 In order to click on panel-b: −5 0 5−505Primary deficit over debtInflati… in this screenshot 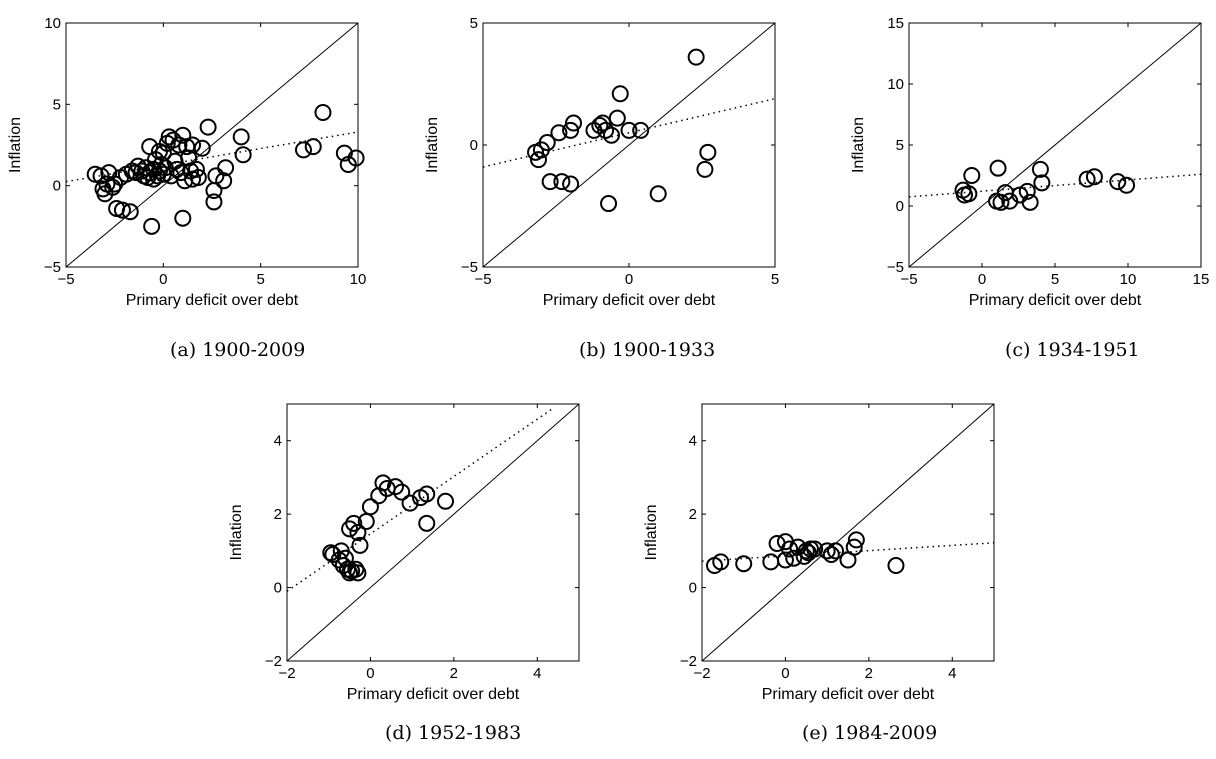, I will do `click(601, 188)`.